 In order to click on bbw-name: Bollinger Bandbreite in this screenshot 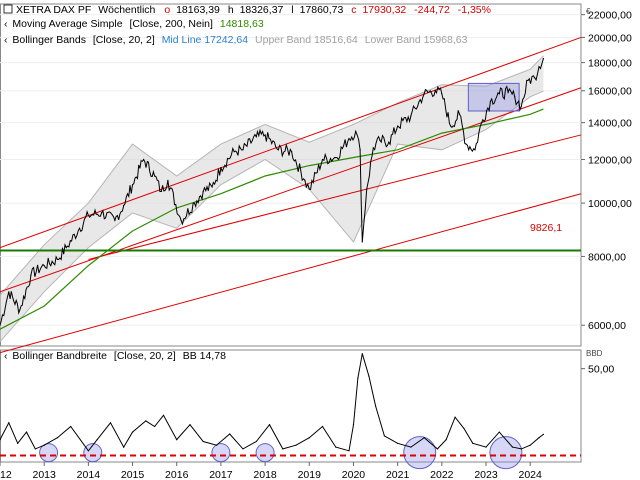, I will do `click(59, 356)`.